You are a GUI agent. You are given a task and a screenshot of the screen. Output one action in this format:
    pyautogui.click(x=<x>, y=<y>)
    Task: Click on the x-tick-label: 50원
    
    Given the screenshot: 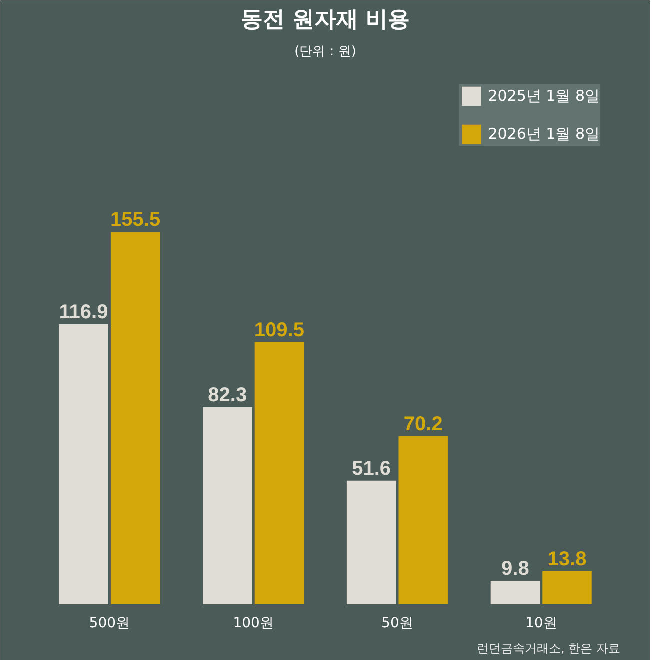 What is the action you would take?
    pyautogui.click(x=398, y=624)
    